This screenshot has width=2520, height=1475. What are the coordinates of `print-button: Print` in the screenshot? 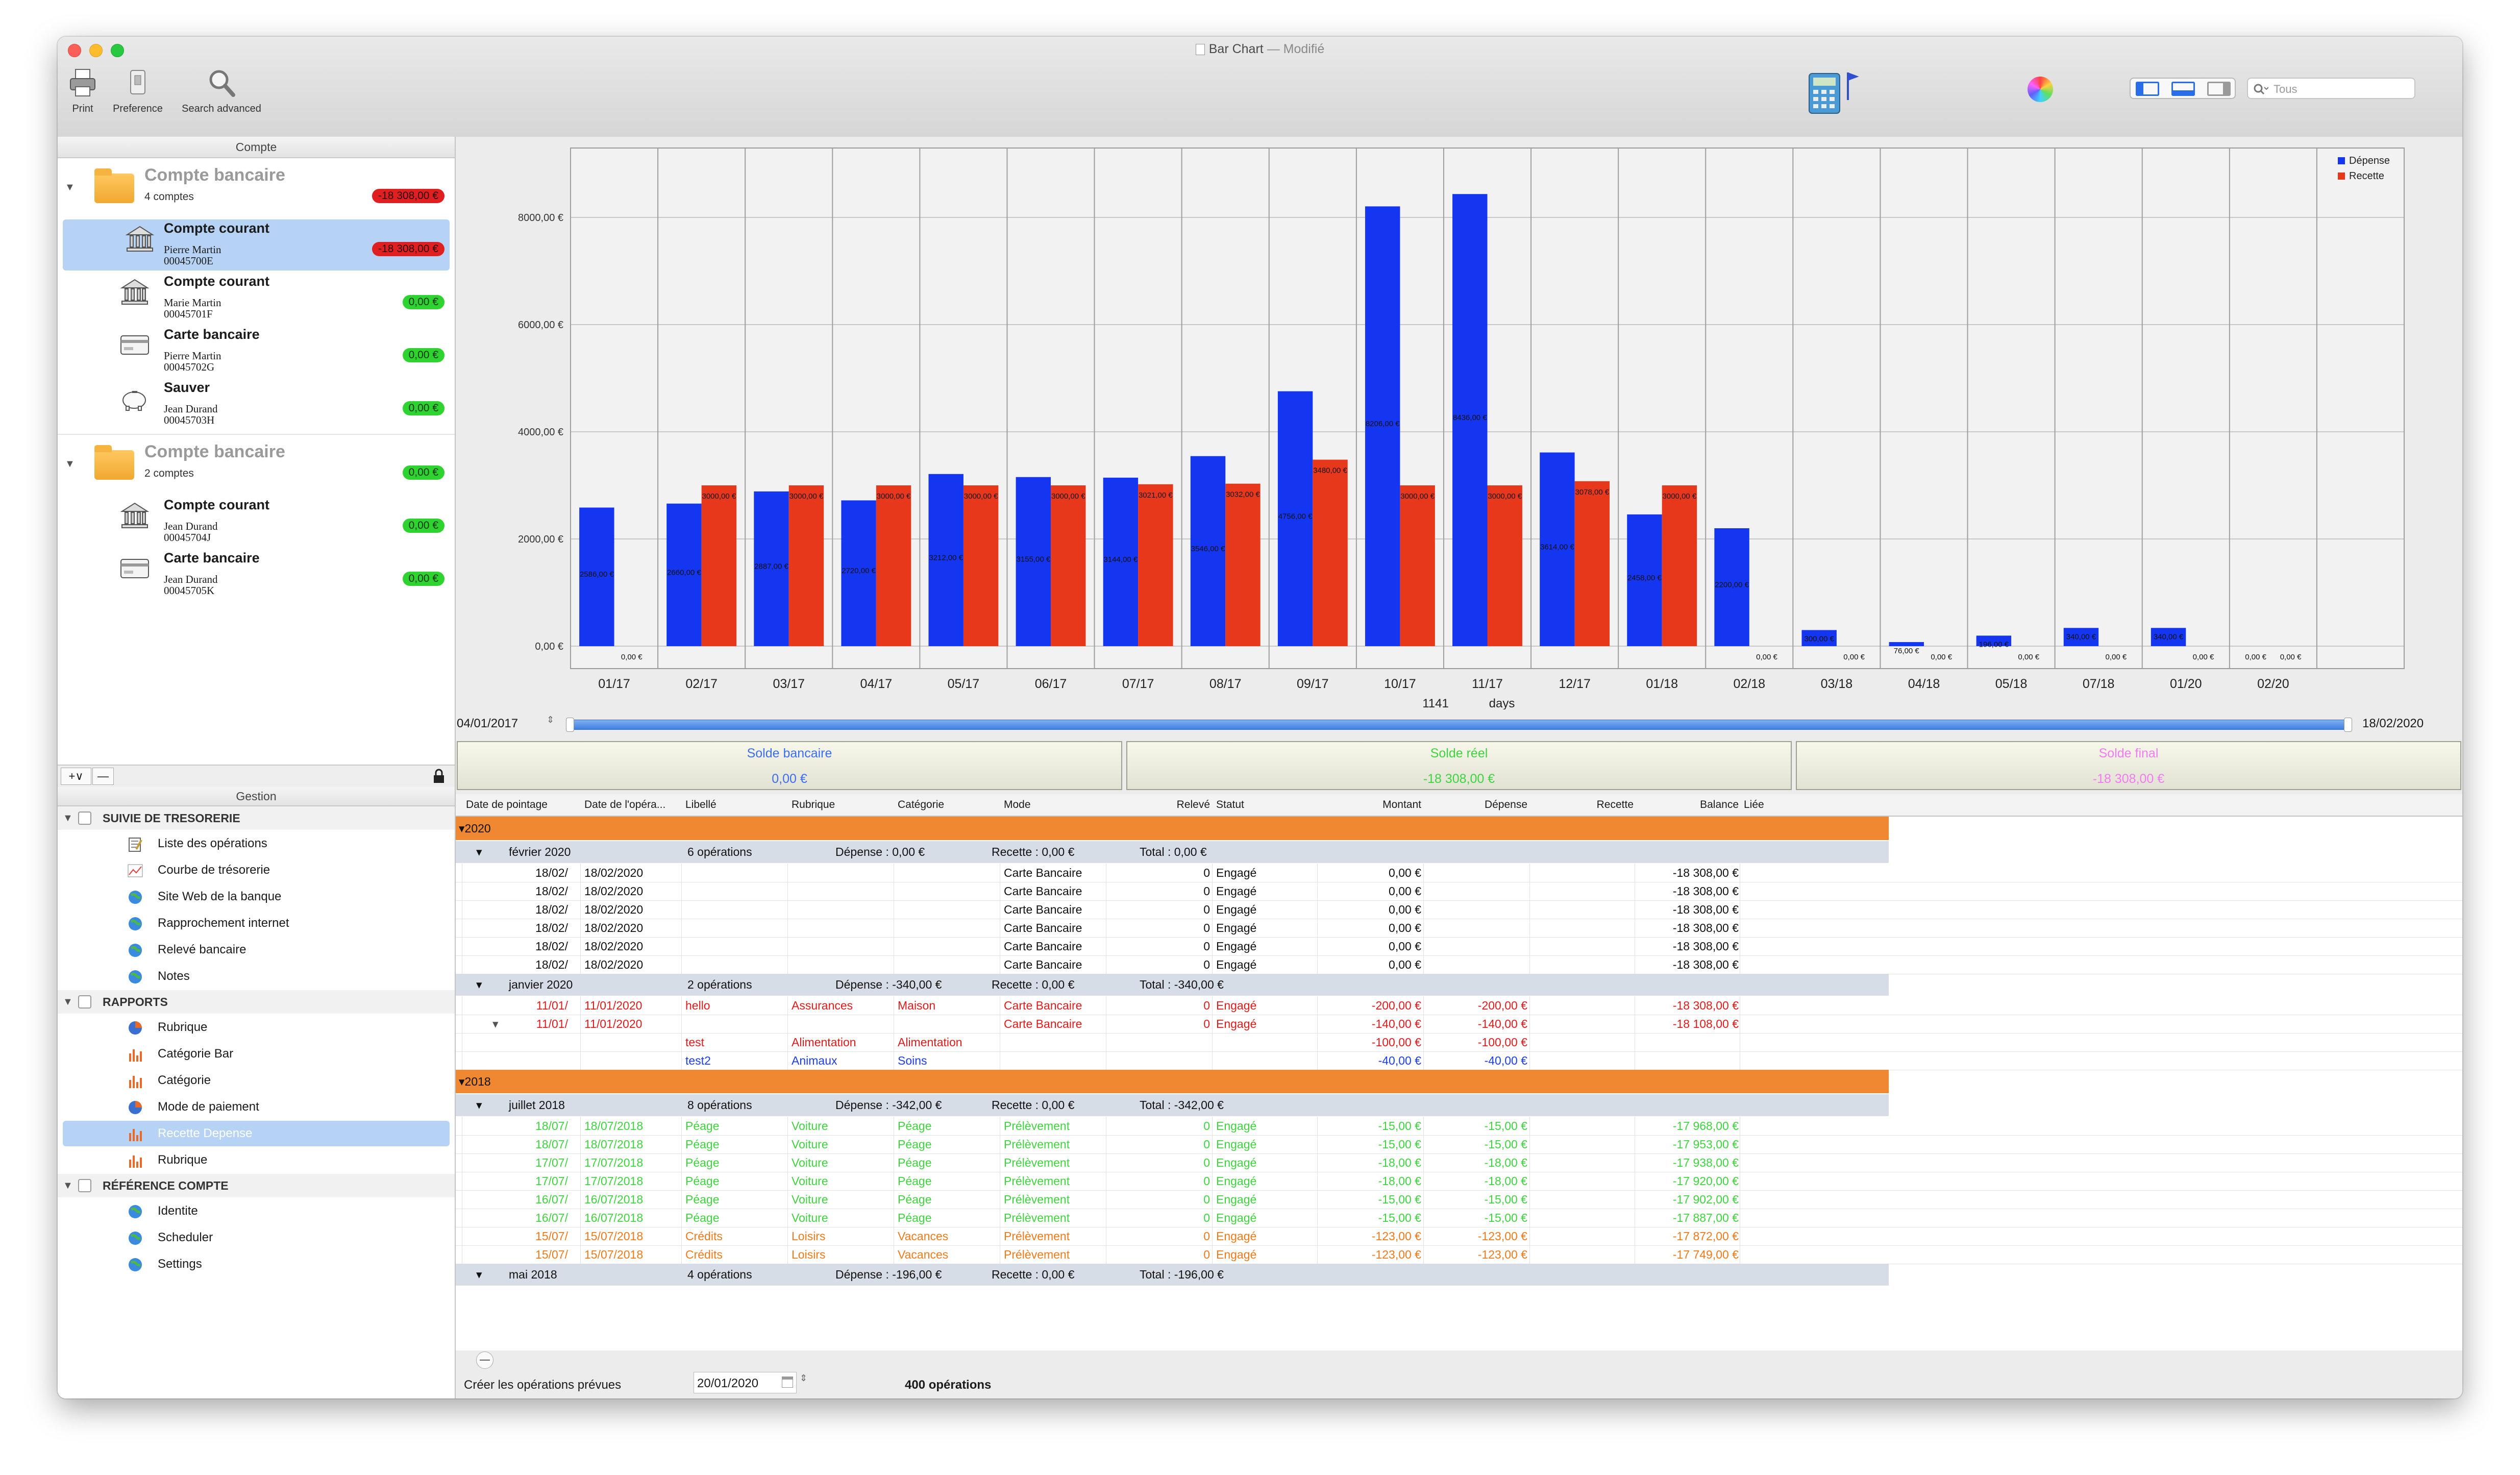 It's located at (83, 91).